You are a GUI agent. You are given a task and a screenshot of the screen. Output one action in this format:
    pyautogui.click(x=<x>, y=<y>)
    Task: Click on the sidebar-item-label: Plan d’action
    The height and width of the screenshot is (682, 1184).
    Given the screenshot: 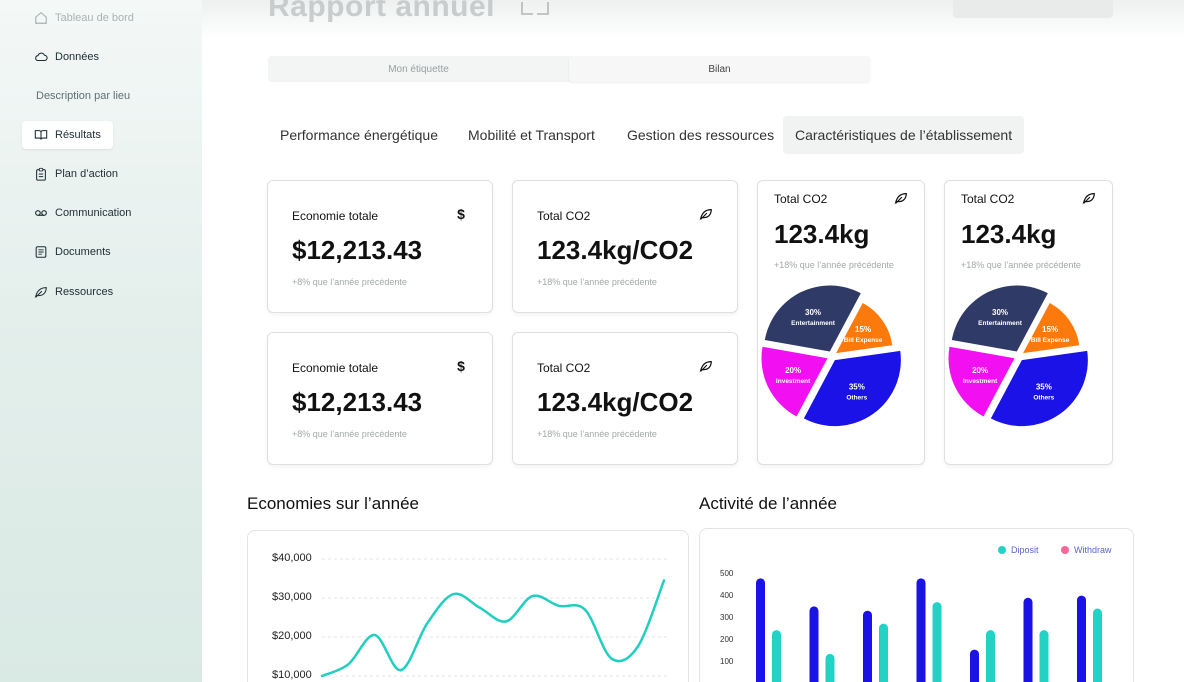 What is the action you would take?
    pyautogui.click(x=86, y=174)
    